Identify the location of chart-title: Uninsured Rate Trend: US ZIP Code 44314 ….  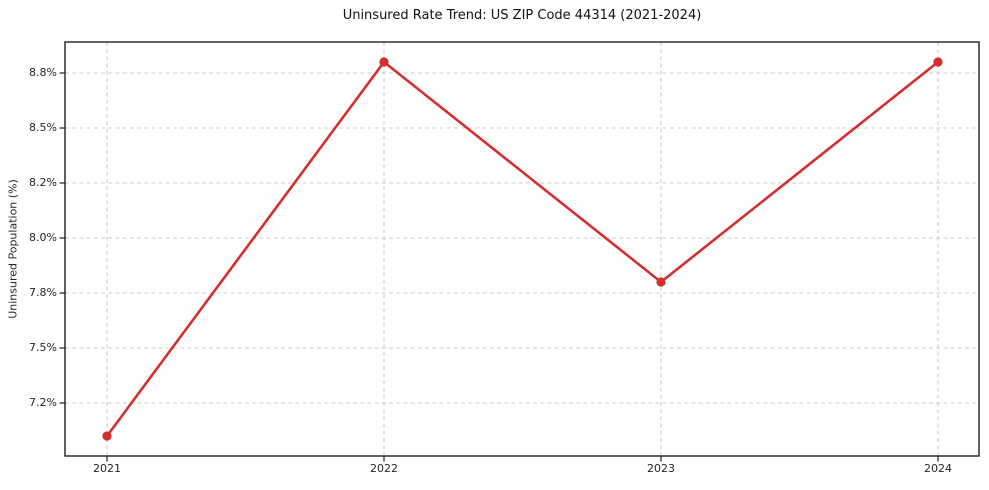
(522, 15).